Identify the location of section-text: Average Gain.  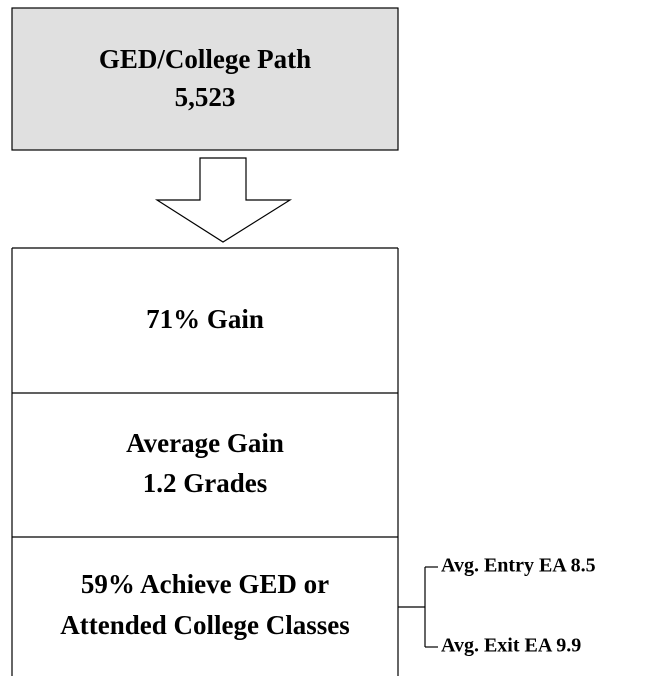
(205, 443).